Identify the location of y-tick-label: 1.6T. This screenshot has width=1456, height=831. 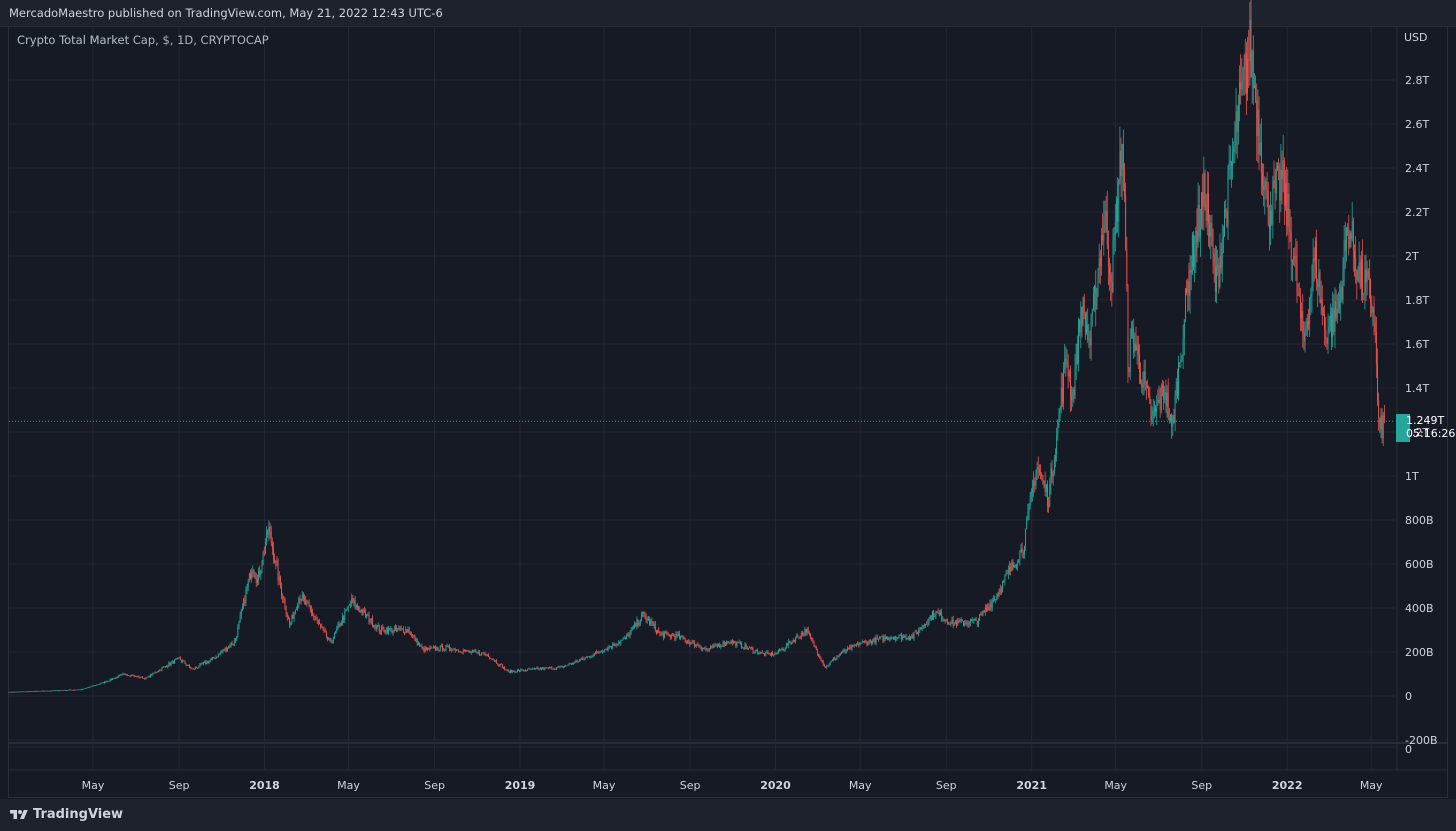
(1417, 344).